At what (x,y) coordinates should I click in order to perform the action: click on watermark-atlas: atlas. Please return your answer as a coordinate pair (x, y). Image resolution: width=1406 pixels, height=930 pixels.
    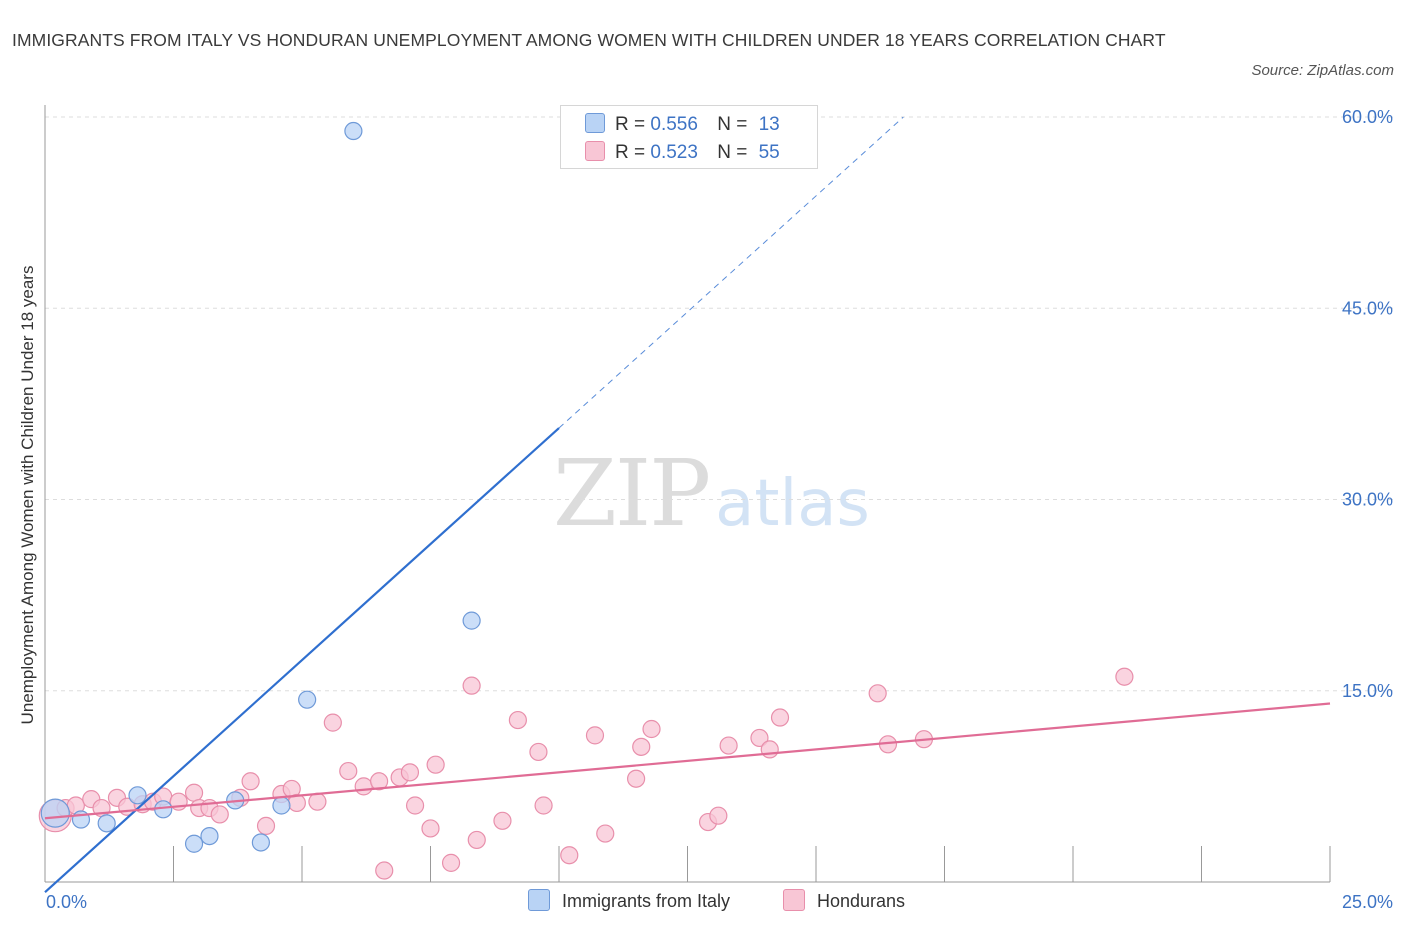
    Looking at the image, I should click on (792, 504).